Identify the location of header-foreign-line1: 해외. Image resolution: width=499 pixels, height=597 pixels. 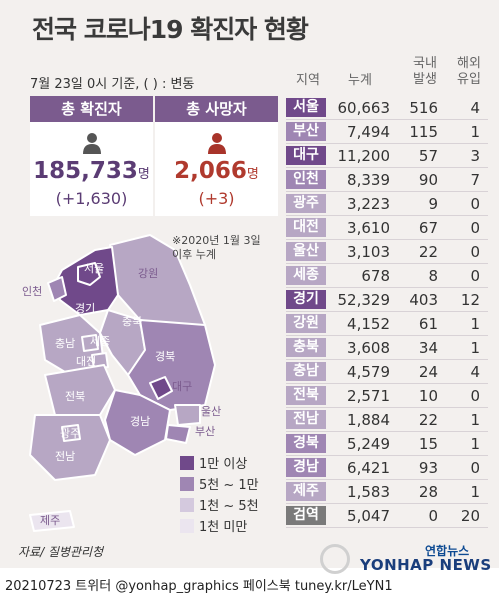
(469, 63).